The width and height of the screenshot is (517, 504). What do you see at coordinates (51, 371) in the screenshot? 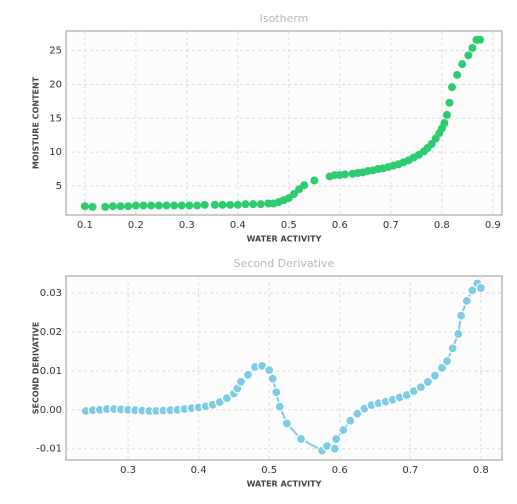
I see `y-tick-label: 0.01` at bounding box center [51, 371].